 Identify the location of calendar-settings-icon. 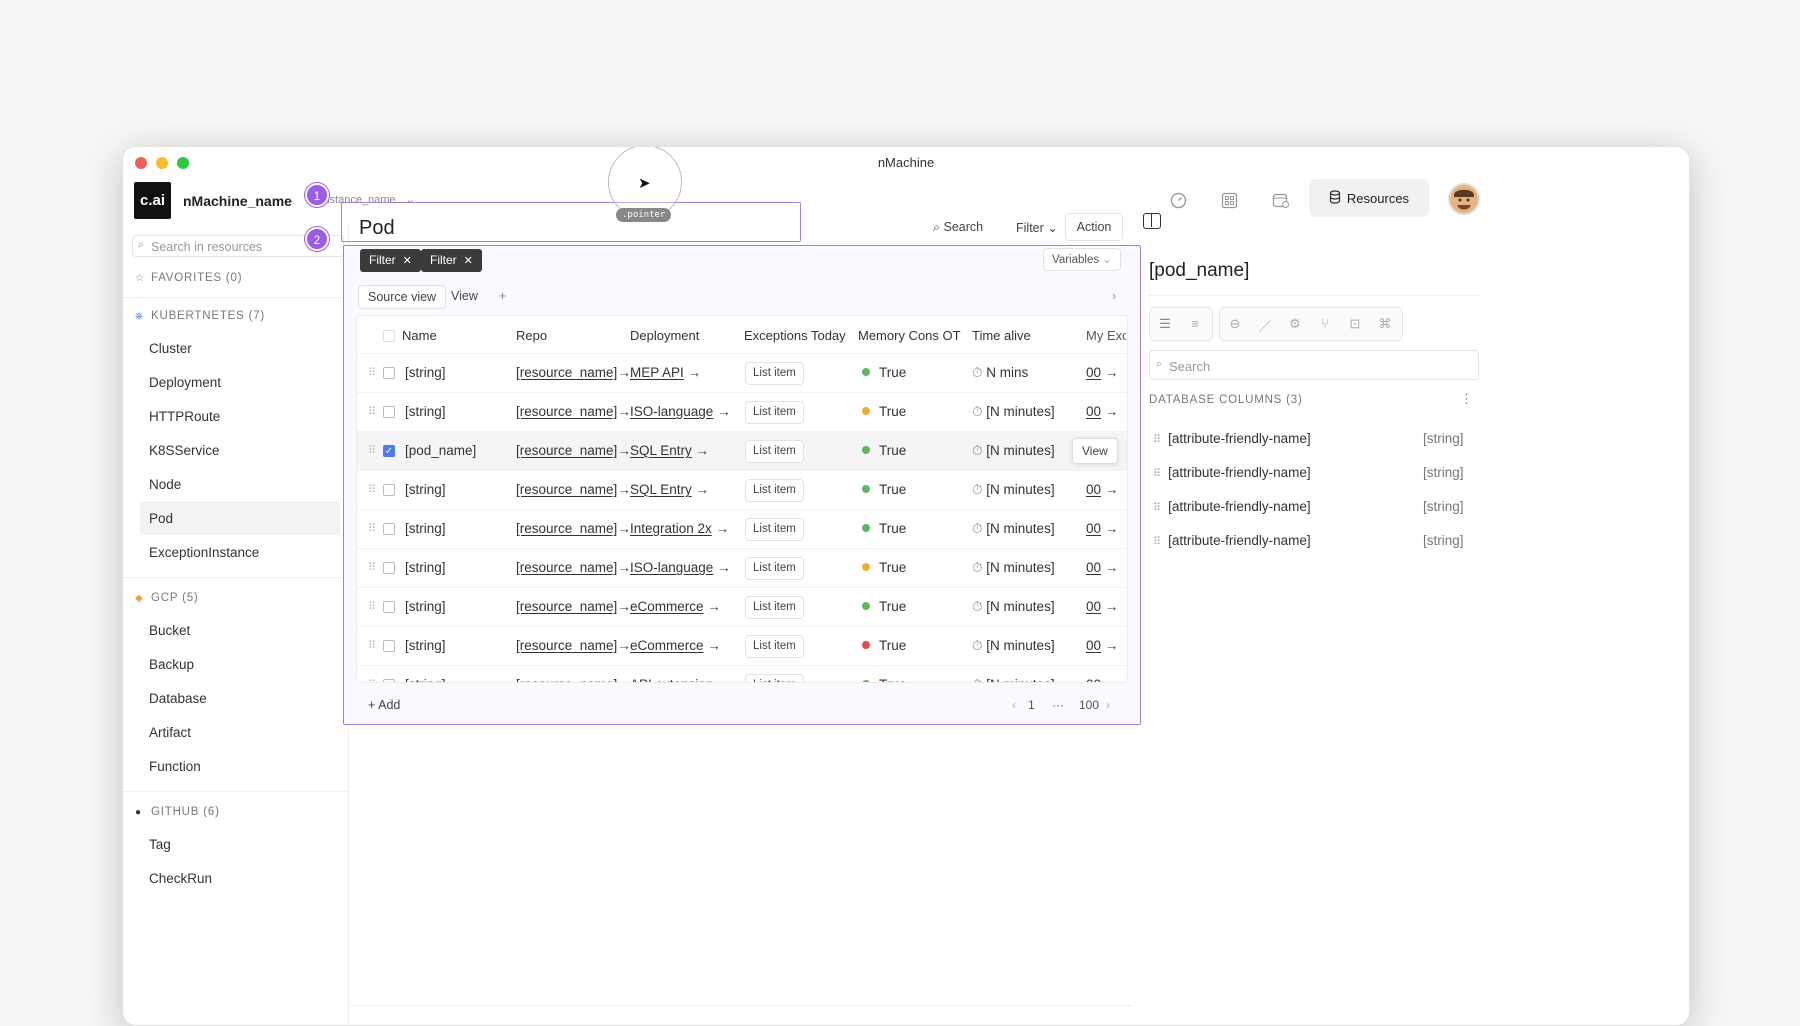
(1281, 200).